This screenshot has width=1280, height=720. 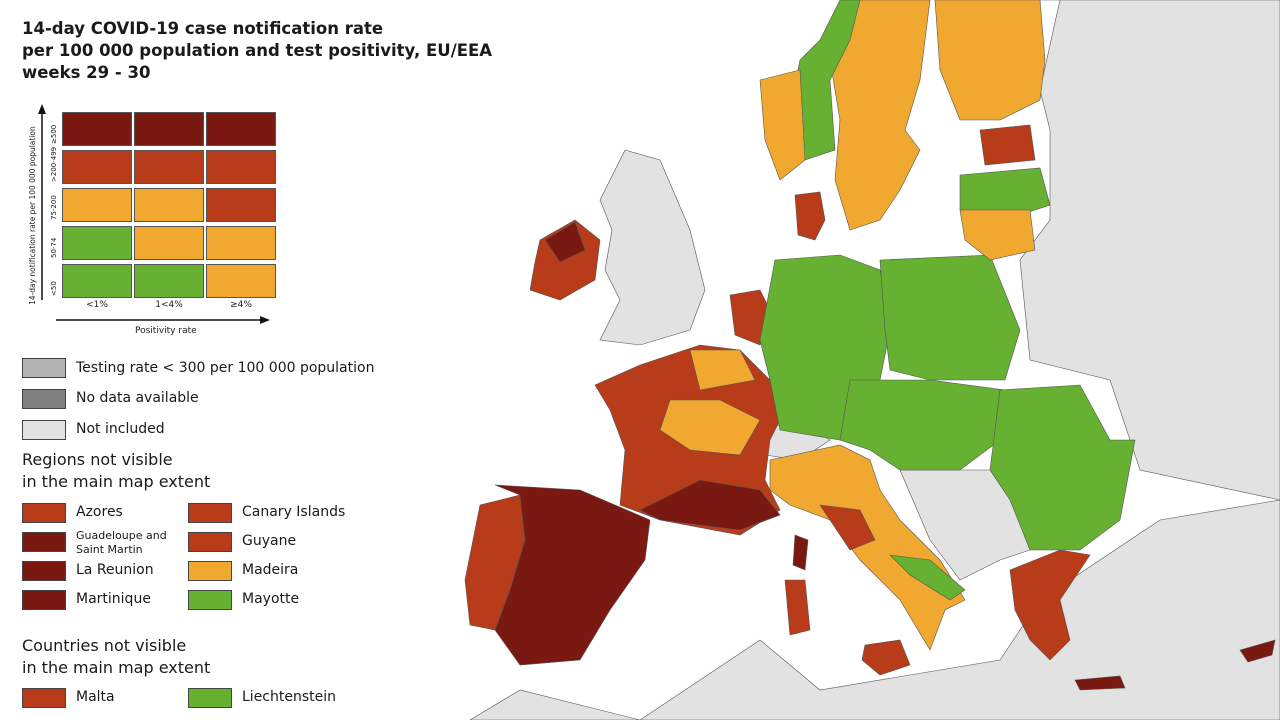 What do you see at coordinates (44, 430) in the screenshot?
I see `swatch-not-included` at bounding box center [44, 430].